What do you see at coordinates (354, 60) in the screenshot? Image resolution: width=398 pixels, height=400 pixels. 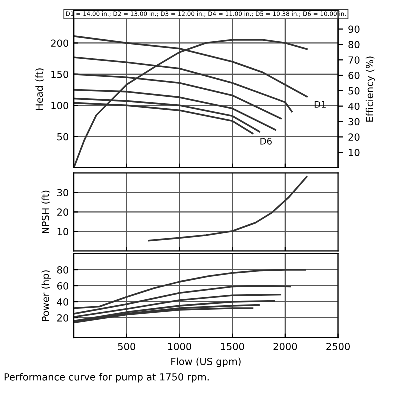 I see `y2-tick-label: 70` at bounding box center [354, 60].